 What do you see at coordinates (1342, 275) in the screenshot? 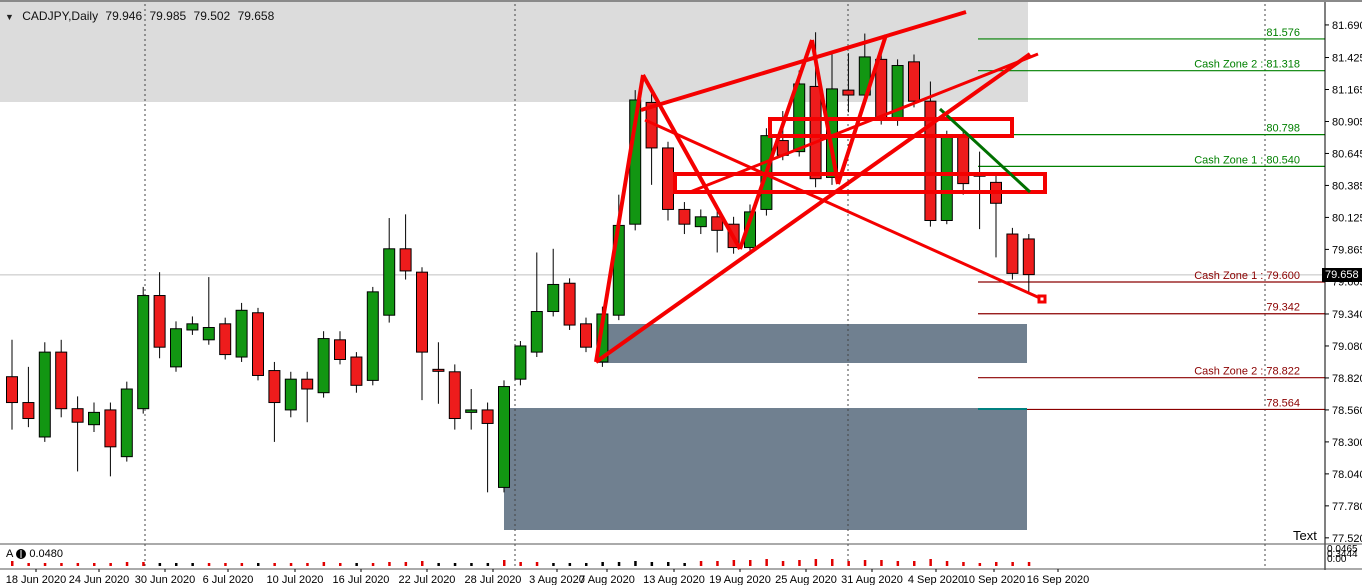
I see `current-price-badge: 79.658` at bounding box center [1342, 275].